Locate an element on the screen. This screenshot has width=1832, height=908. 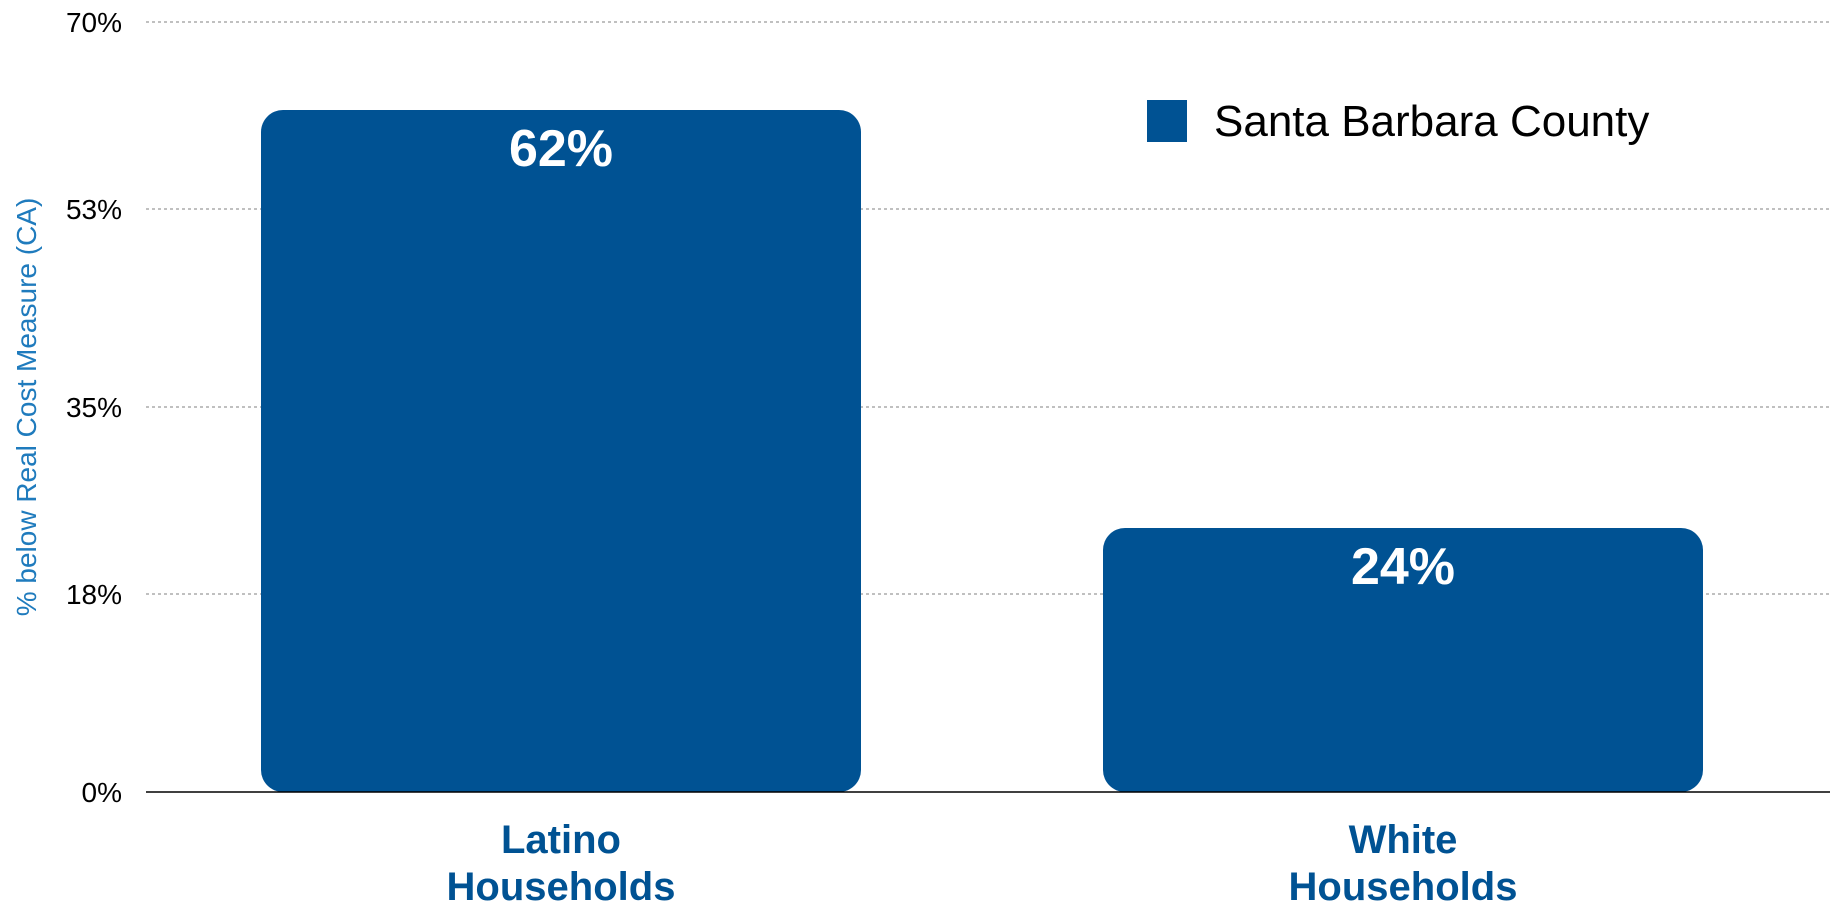
category-label: Latino is located at coordinates (561, 840).